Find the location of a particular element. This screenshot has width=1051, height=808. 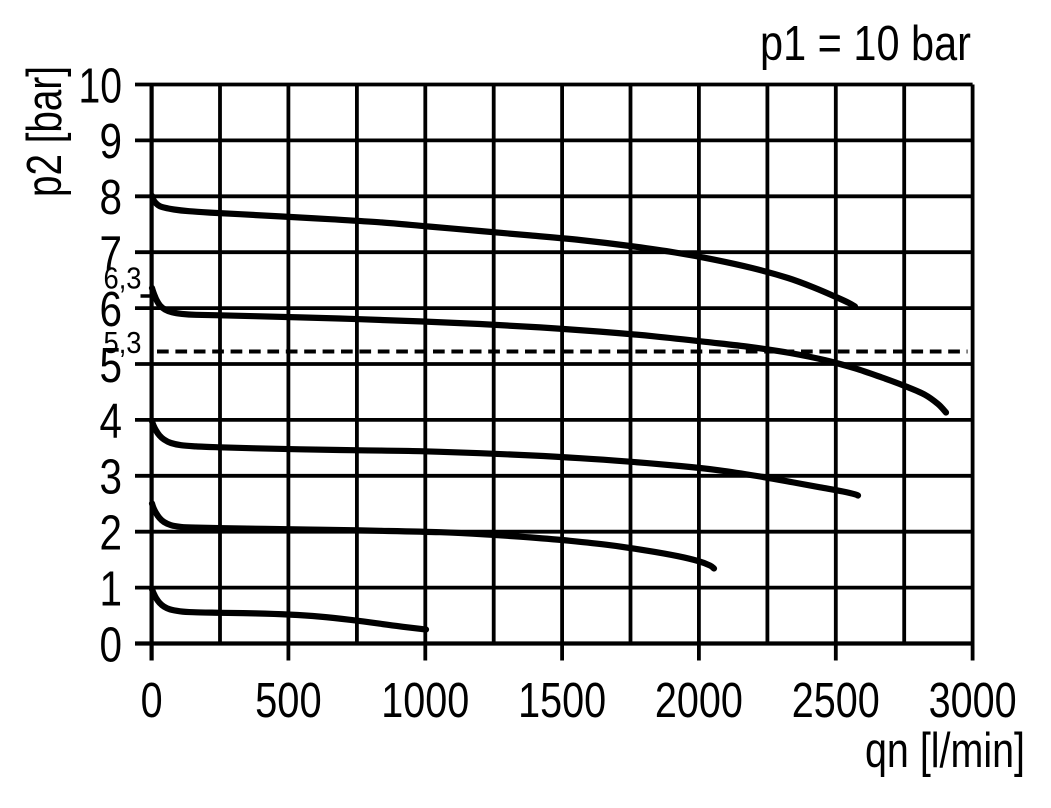

svg-text: 1500 is located at coordinates (562, 701).